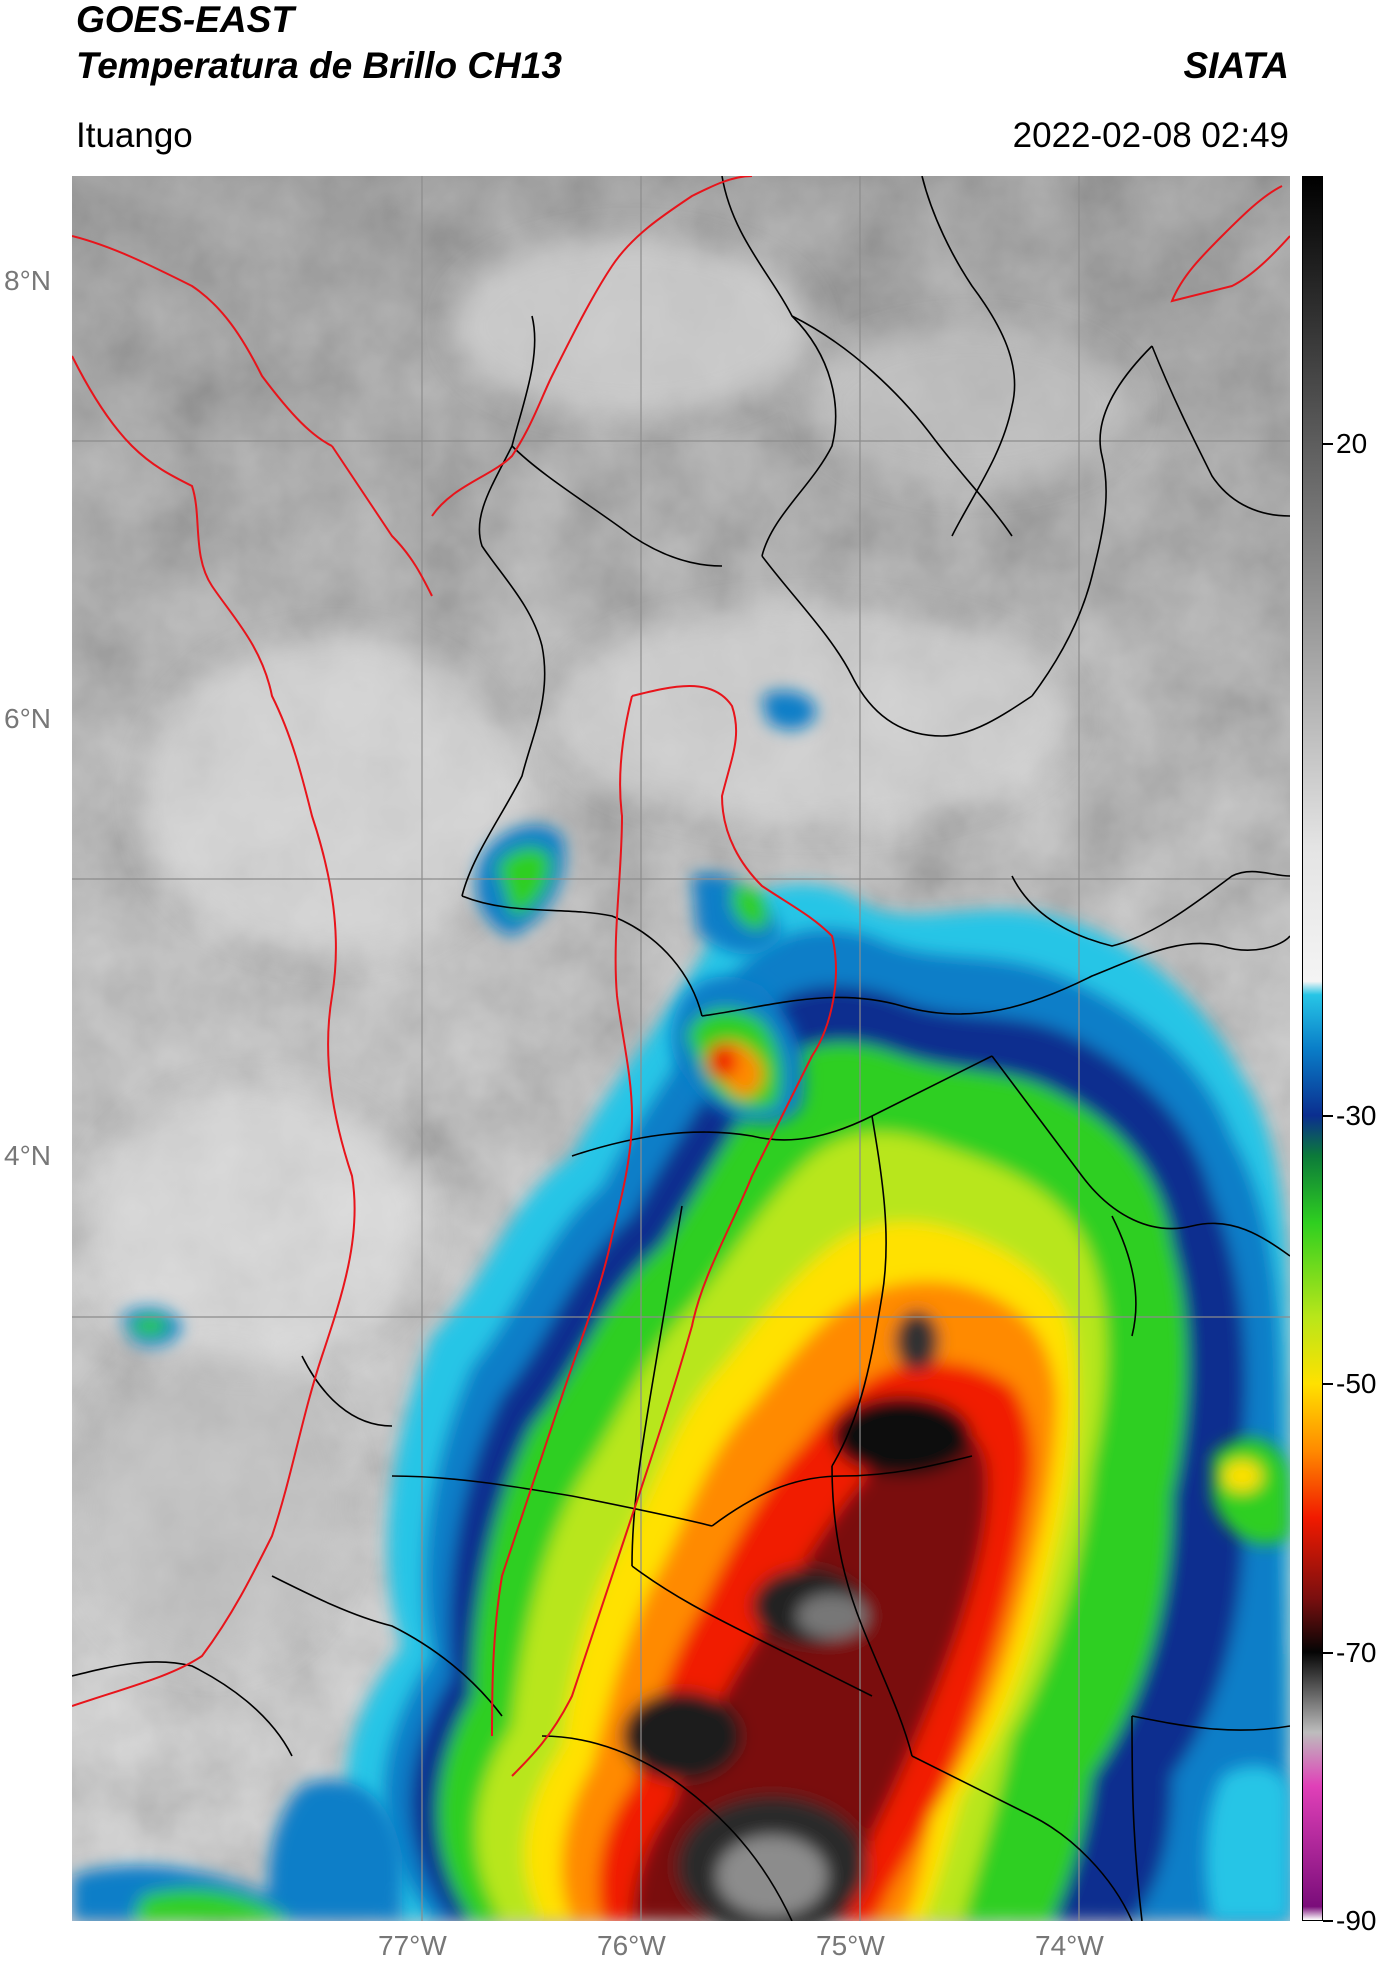  I want to click on lat-label-8n: 8°N, so click(27, 280).